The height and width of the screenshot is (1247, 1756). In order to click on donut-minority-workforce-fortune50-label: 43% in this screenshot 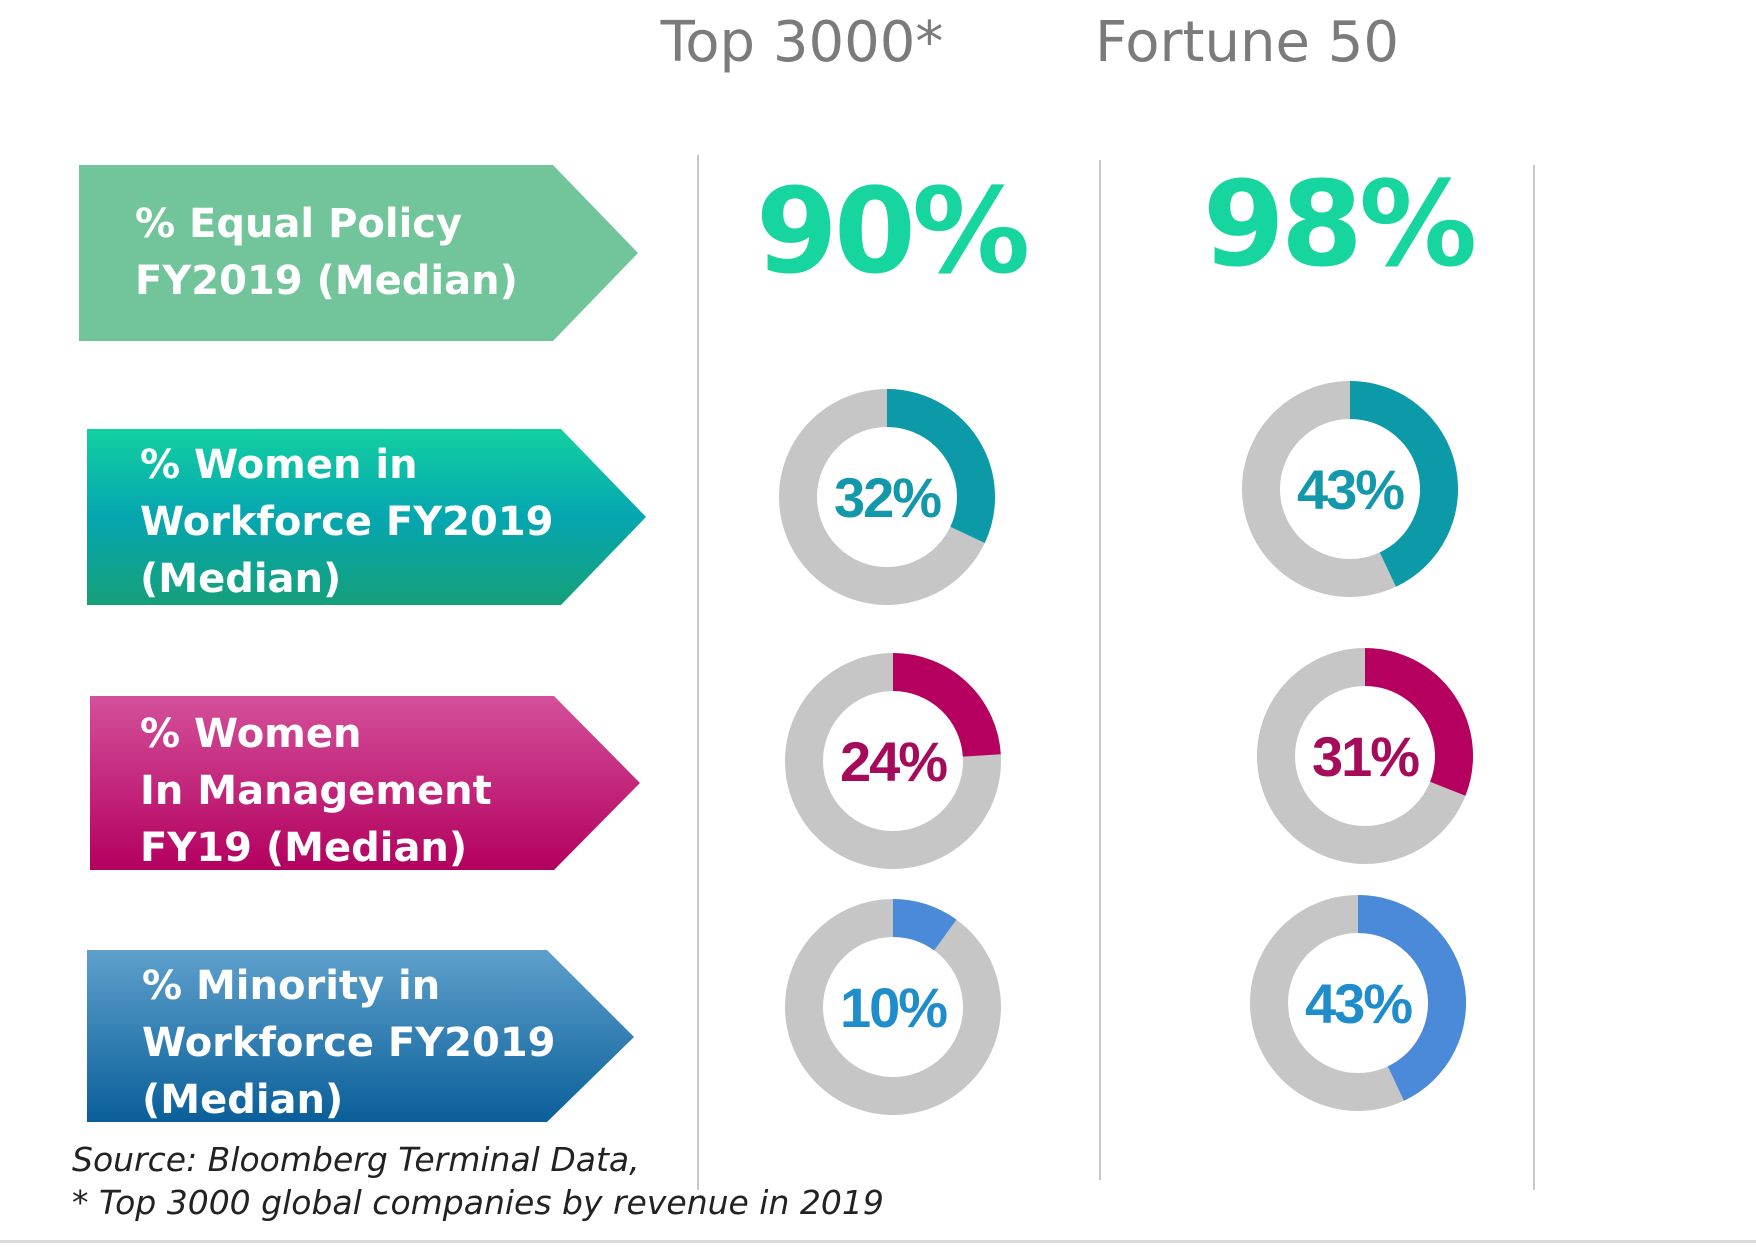, I will do `click(1358, 1003)`.